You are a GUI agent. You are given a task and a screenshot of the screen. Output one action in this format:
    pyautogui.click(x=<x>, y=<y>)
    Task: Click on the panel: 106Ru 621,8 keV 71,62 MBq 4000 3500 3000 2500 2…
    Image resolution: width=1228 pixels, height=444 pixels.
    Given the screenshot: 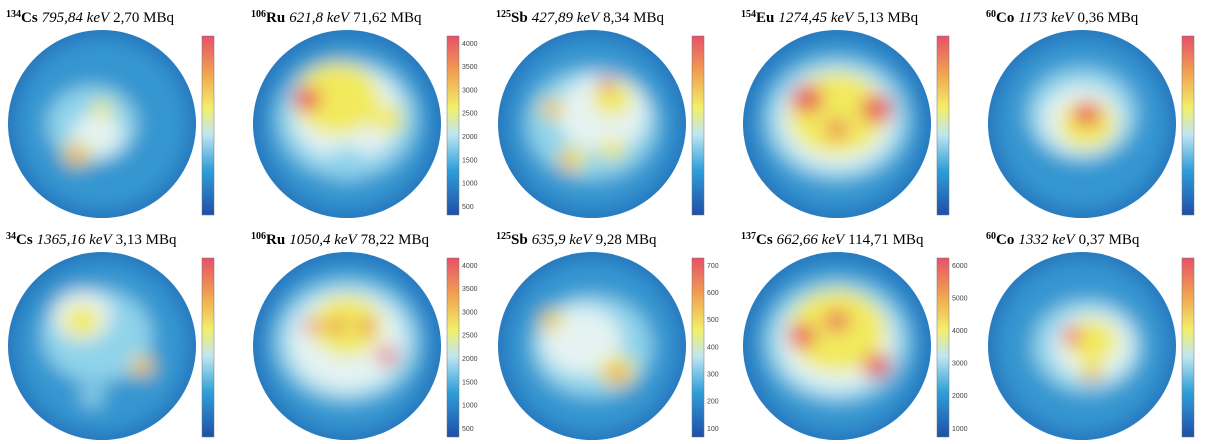 What is the action you would take?
    pyautogui.click(x=364, y=113)
    